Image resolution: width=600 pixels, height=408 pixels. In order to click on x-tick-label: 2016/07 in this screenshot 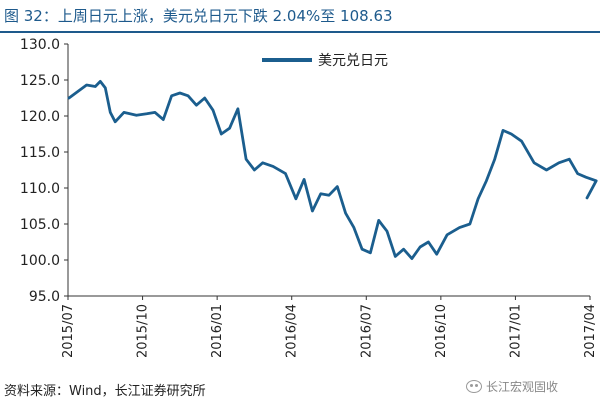, I will do `click(366, 331)`.